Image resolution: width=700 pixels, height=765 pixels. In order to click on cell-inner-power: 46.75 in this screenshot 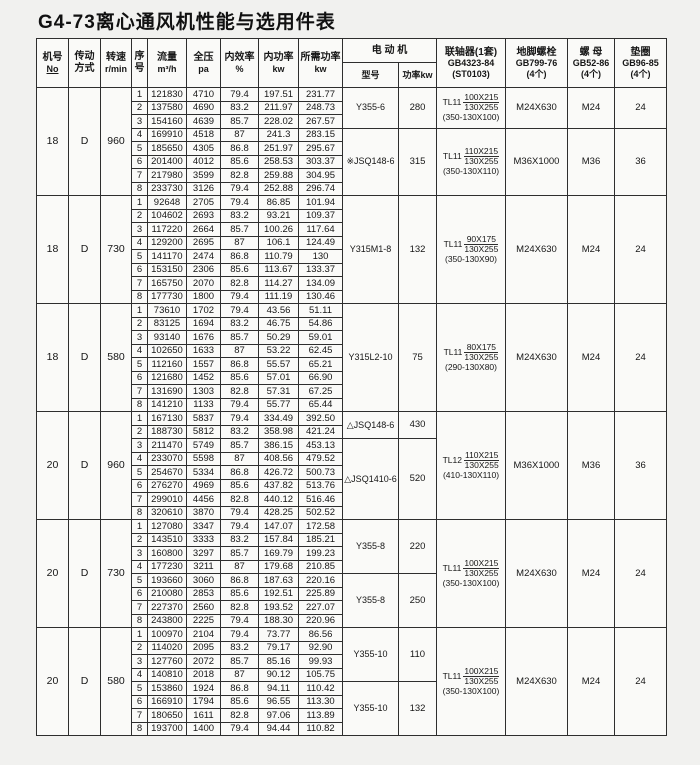, I will do `click(278, 323)`.